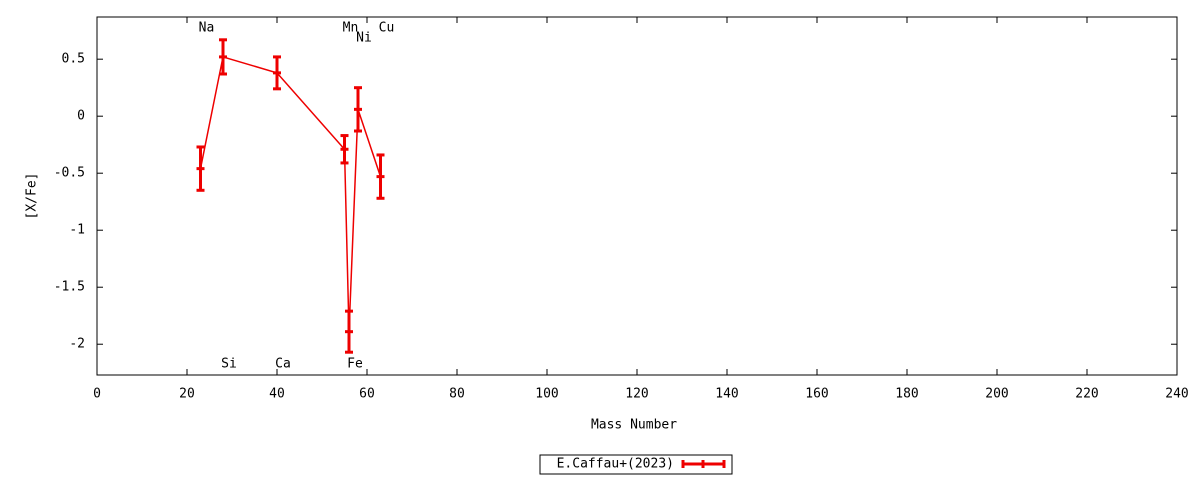  What do you see at coordinates (816, 394) in the screenshot?
I see `x-tick-label: 160` at bounding box center [816, 394].